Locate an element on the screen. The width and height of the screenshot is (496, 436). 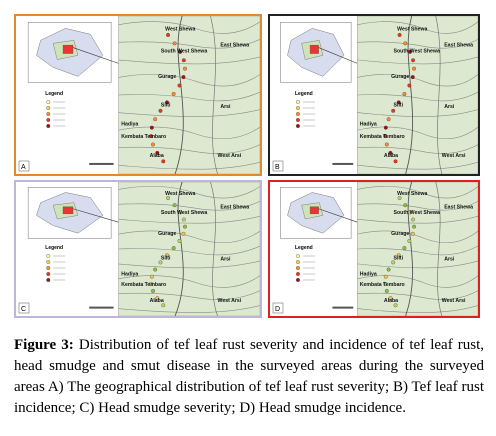
main-map is located at coordinates (417, 95).